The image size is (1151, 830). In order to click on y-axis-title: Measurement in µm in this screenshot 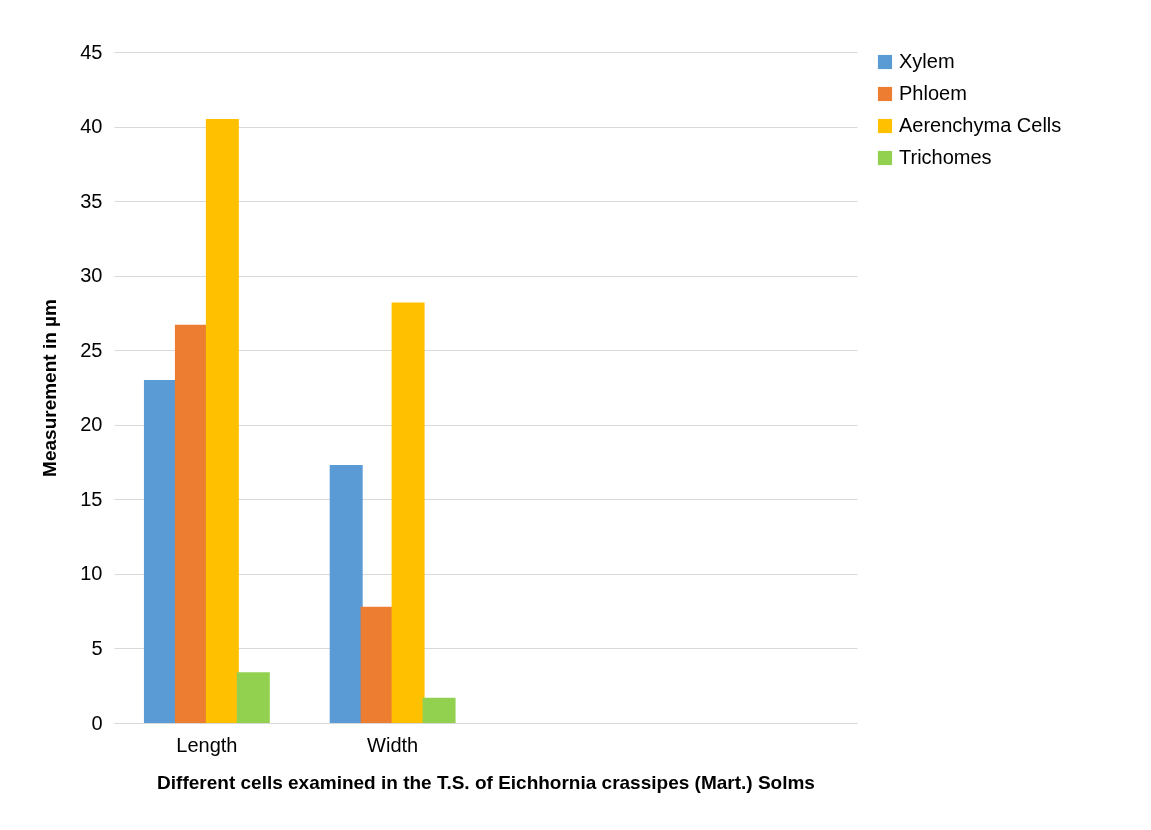, I will do `click(50, 388)`.